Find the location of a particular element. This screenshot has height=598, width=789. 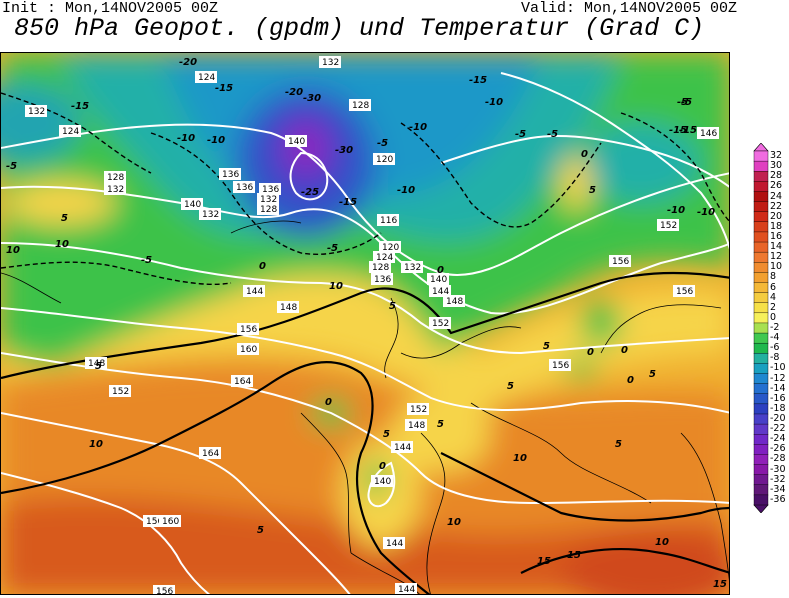

temp-label: -25 is located at coordinates (310, 192).